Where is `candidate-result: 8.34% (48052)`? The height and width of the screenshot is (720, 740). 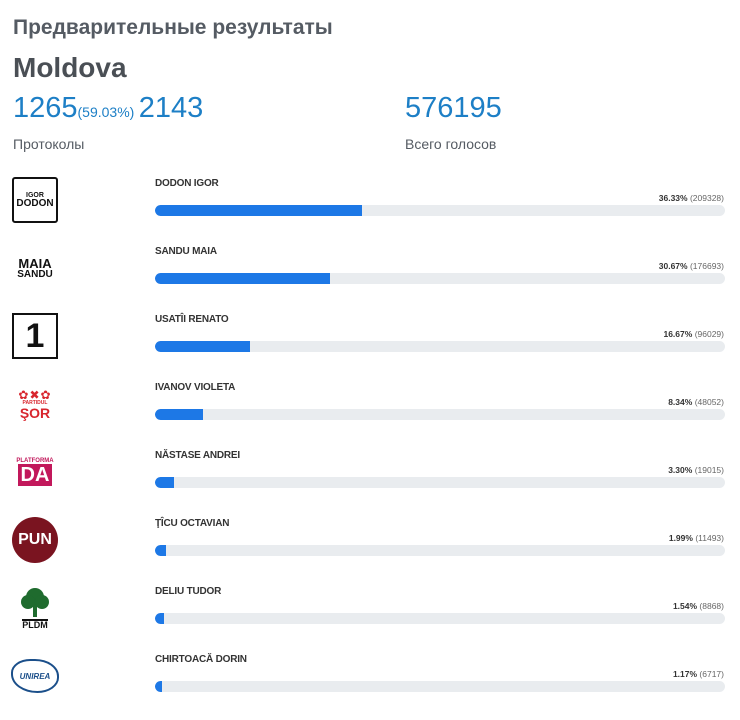 candidate-result: 8.34% (48052) is located at coordinates (696, 402).